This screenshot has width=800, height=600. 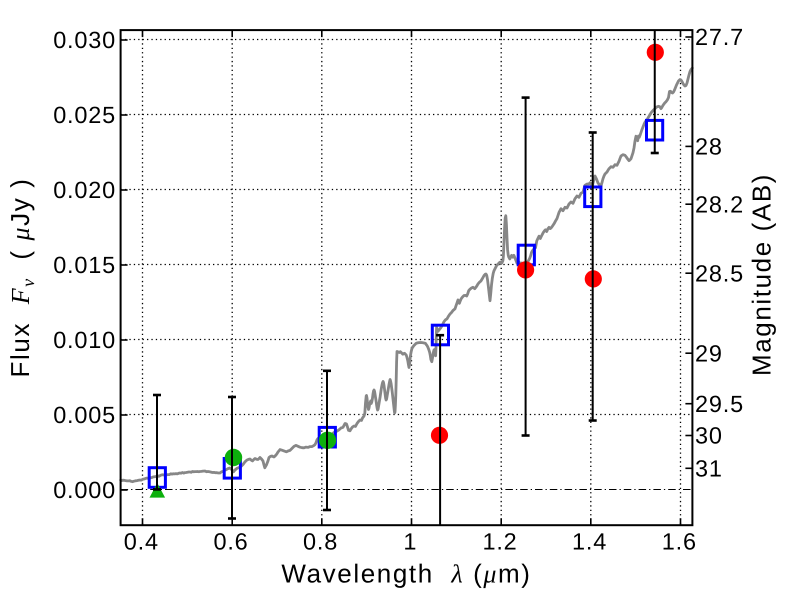 I want to click on svg-text: 0.4, so click(x=141, y=542).